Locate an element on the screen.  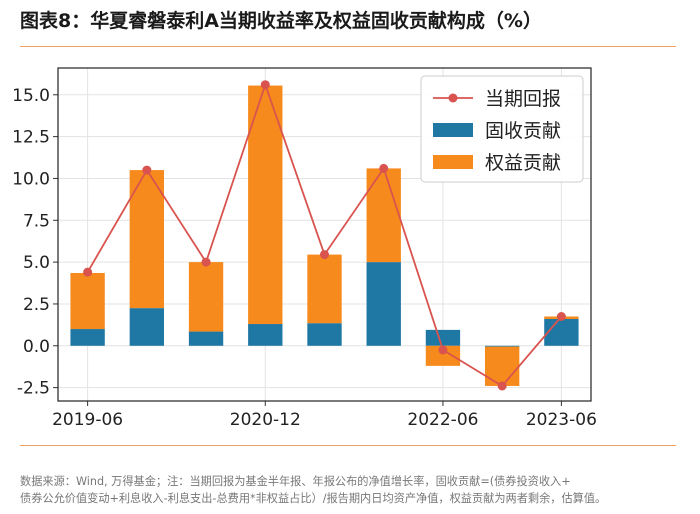
x-tick-label: 2019-06 is located at coordinates (87, 420).